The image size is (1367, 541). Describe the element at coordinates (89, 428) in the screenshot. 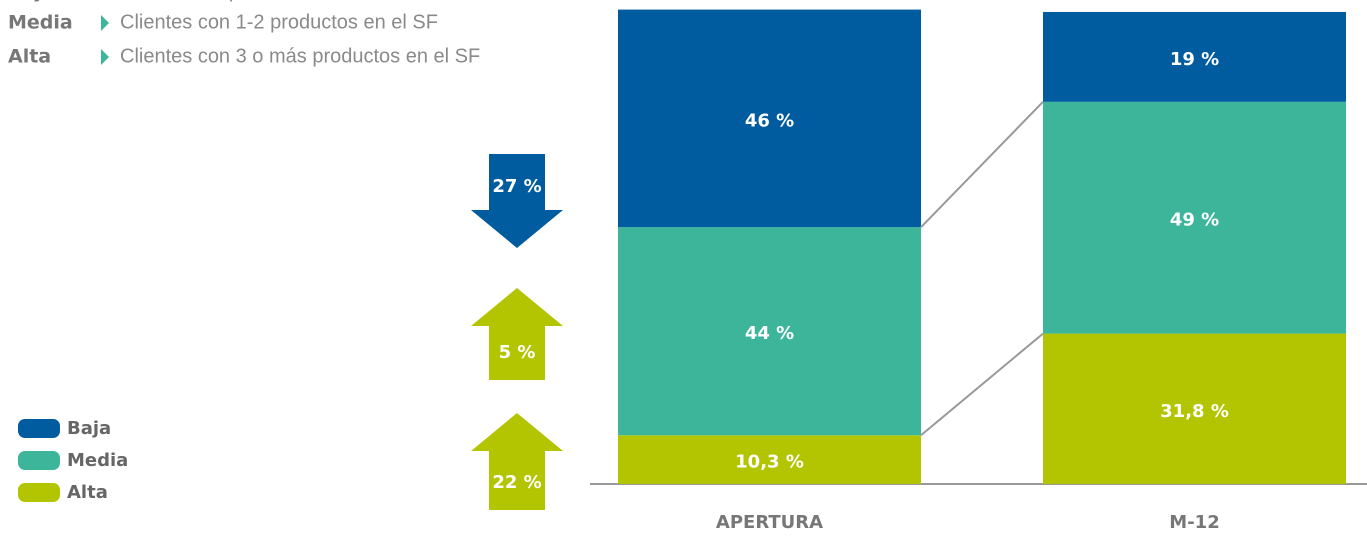

I see `legend-label: Baja` at that location.